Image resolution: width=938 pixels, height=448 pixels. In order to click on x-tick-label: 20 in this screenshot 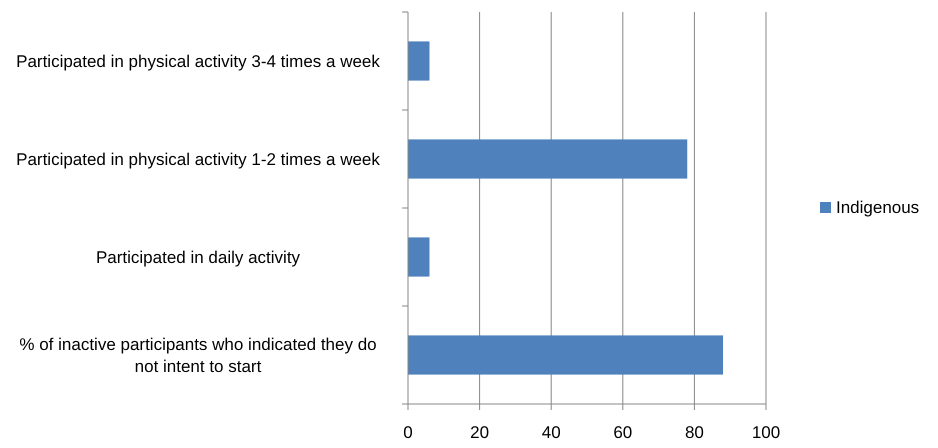, I will do `click(480, 432)`.